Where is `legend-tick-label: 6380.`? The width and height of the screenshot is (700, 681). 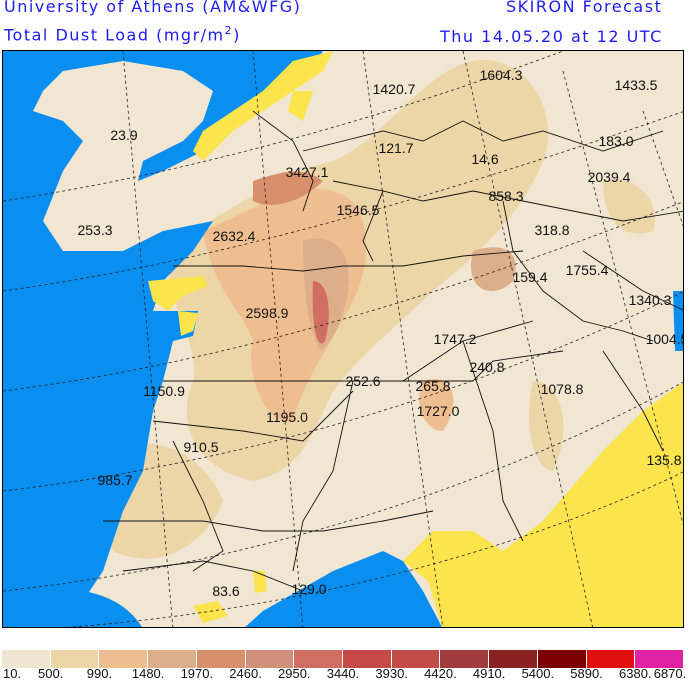 legend-tick-label: 6380. is located at coordinates (635, 673).